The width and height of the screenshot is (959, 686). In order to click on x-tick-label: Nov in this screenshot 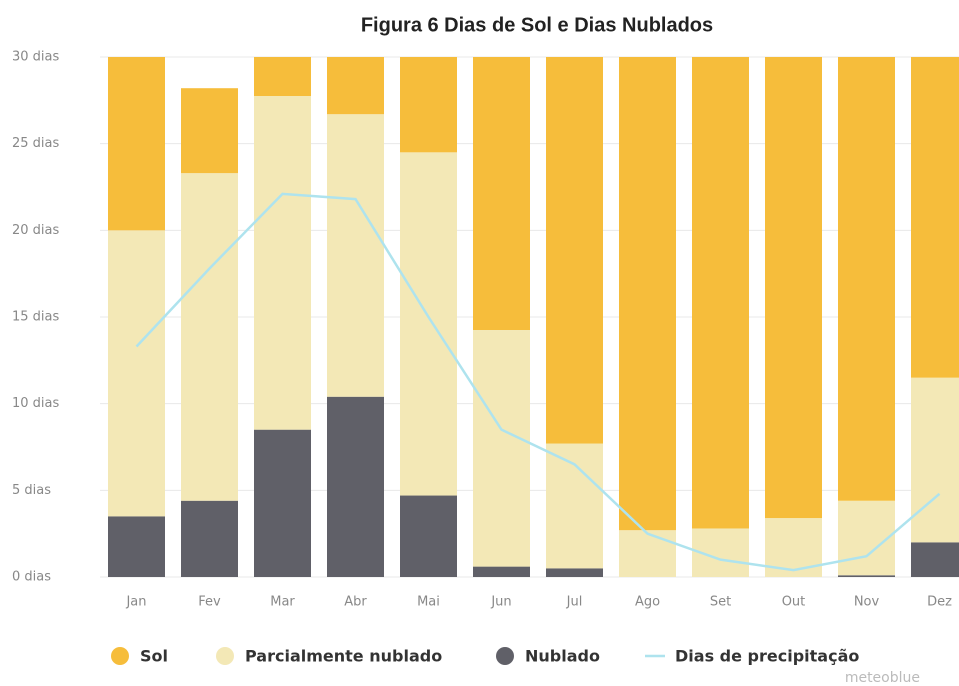, I will do `click(867, 602)`.